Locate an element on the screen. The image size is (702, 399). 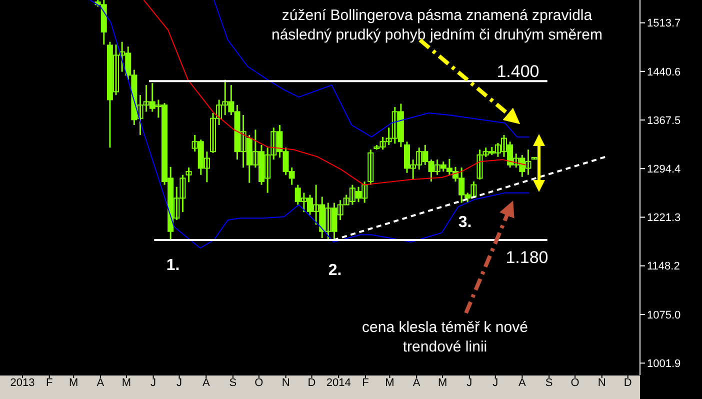
annotation: 3. is located at coordinates (465, 222).